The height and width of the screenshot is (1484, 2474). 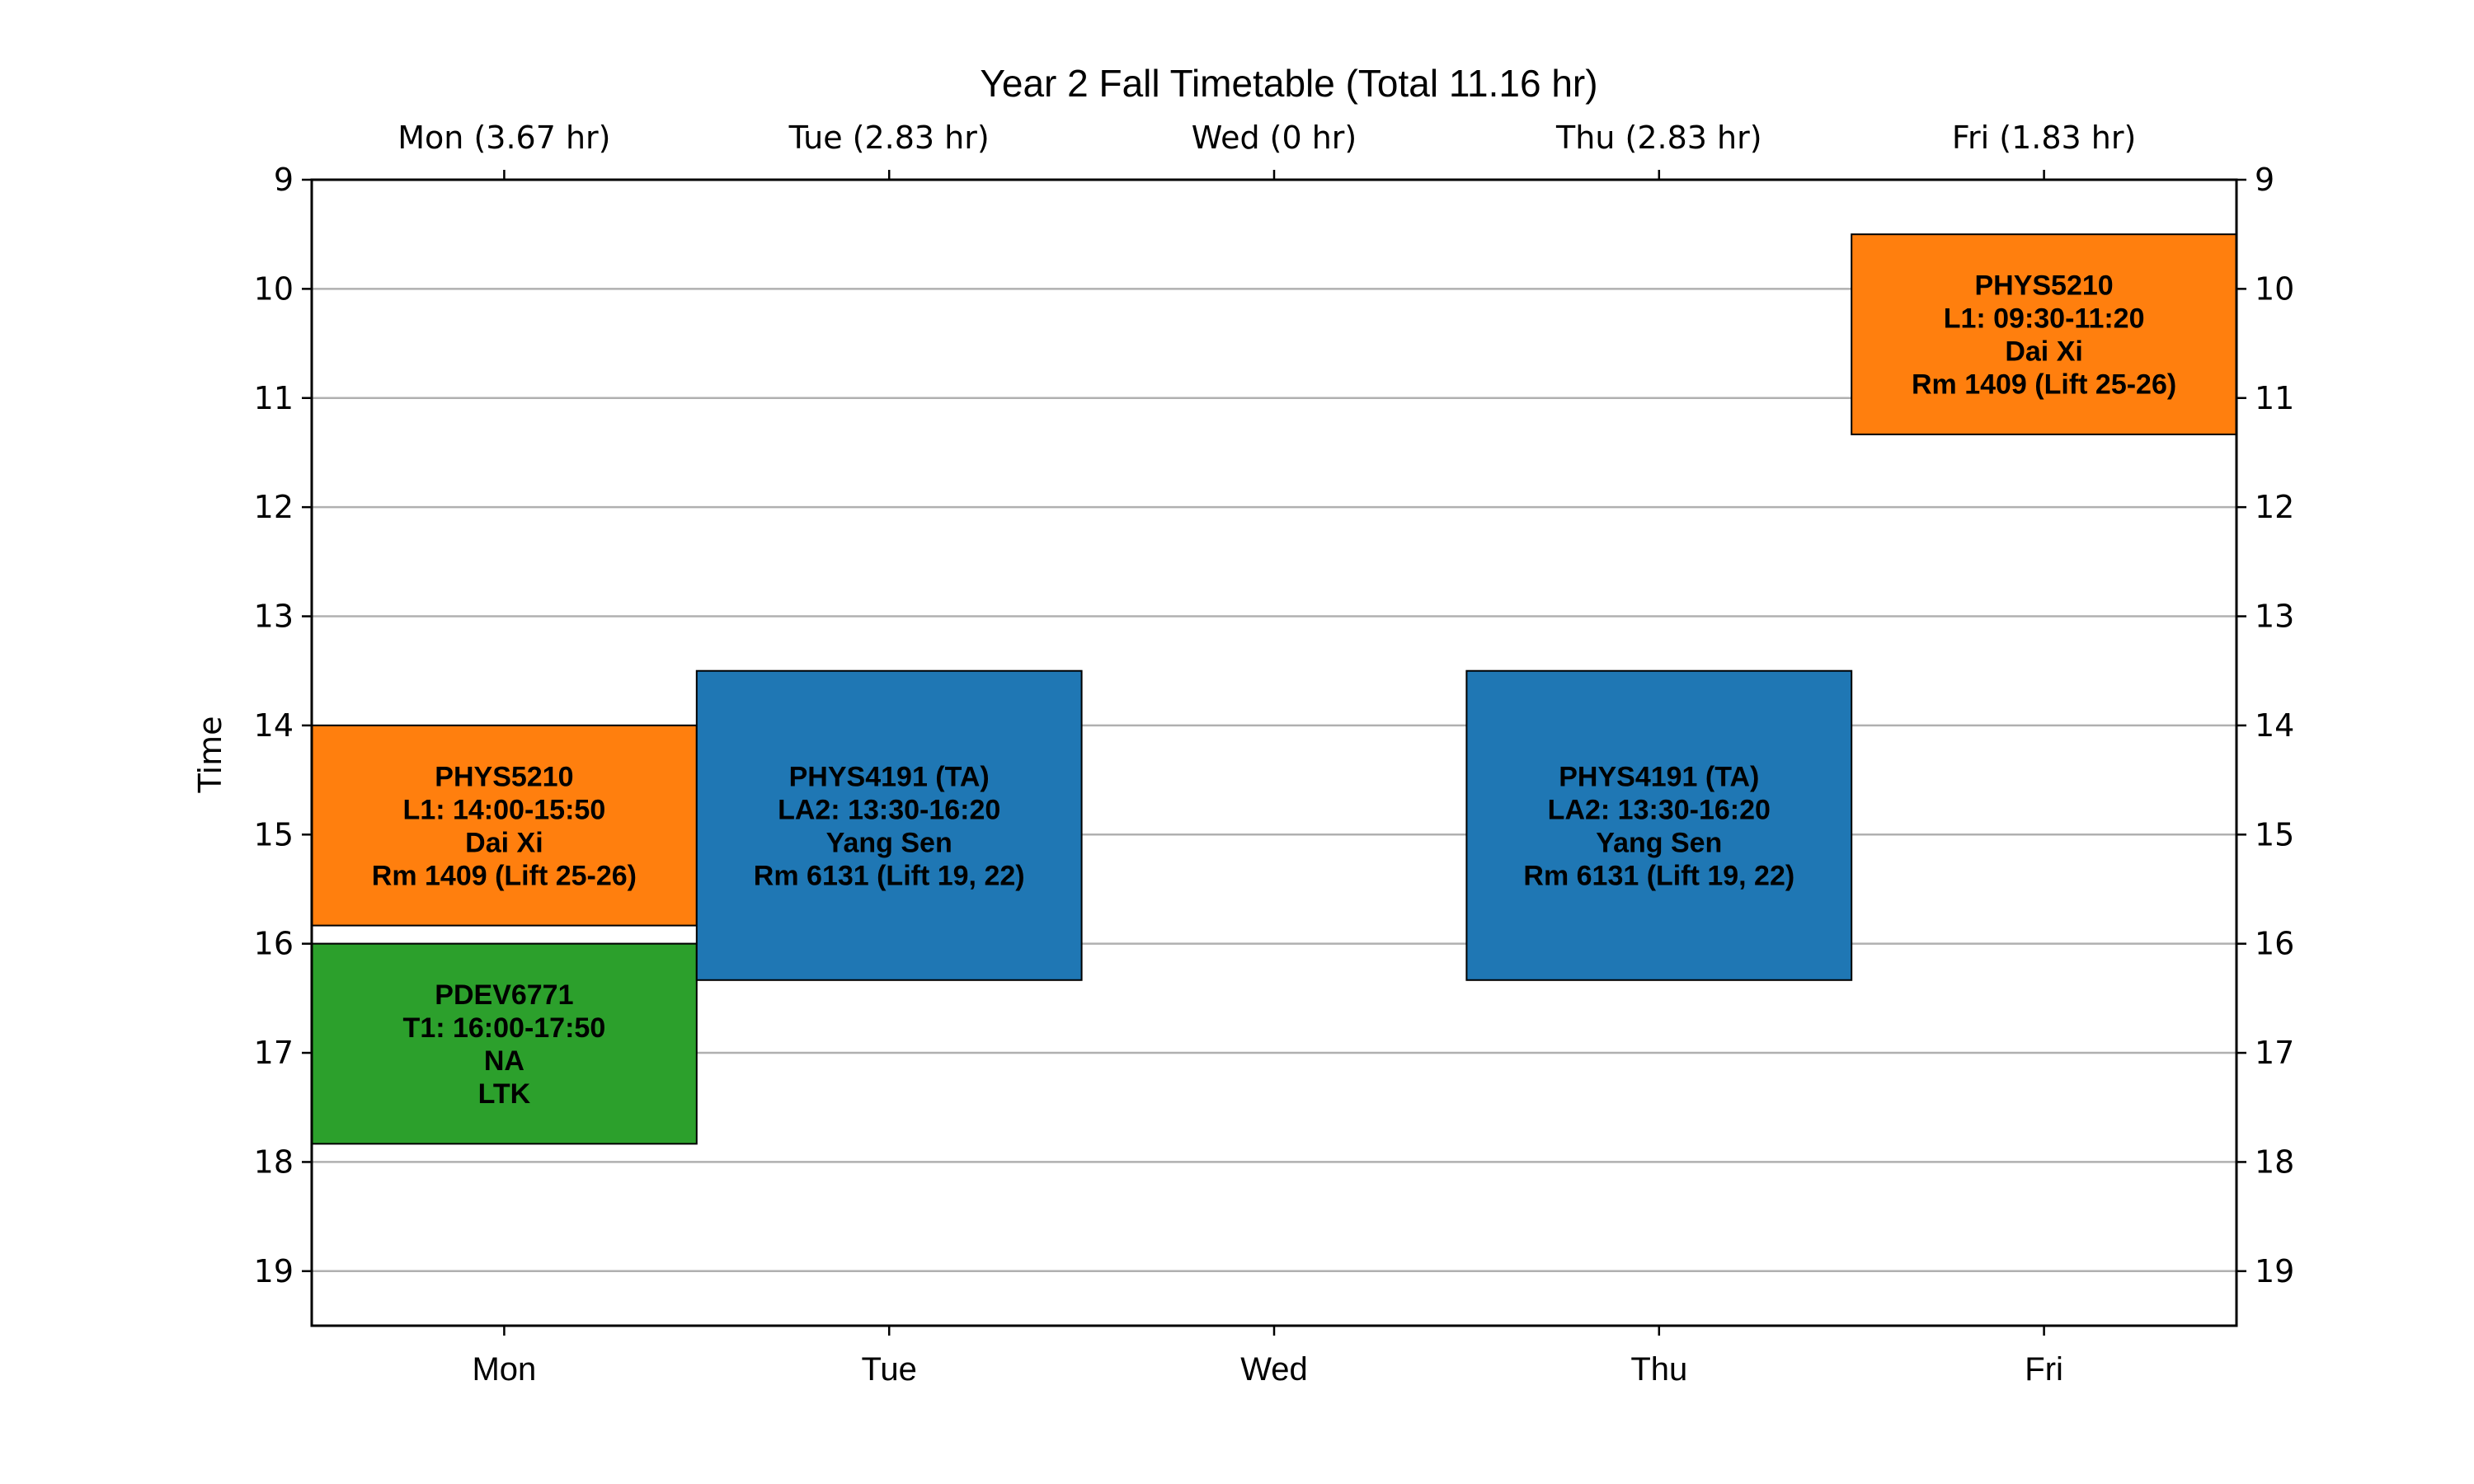 I want to click on y-tick-label-left: 17, so click(x=274, y=1053).